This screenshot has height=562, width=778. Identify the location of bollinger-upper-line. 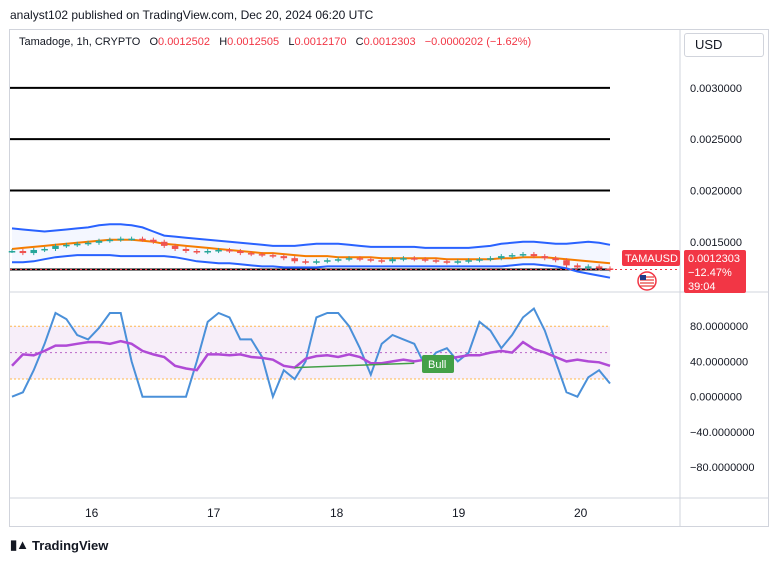
(311, 236).